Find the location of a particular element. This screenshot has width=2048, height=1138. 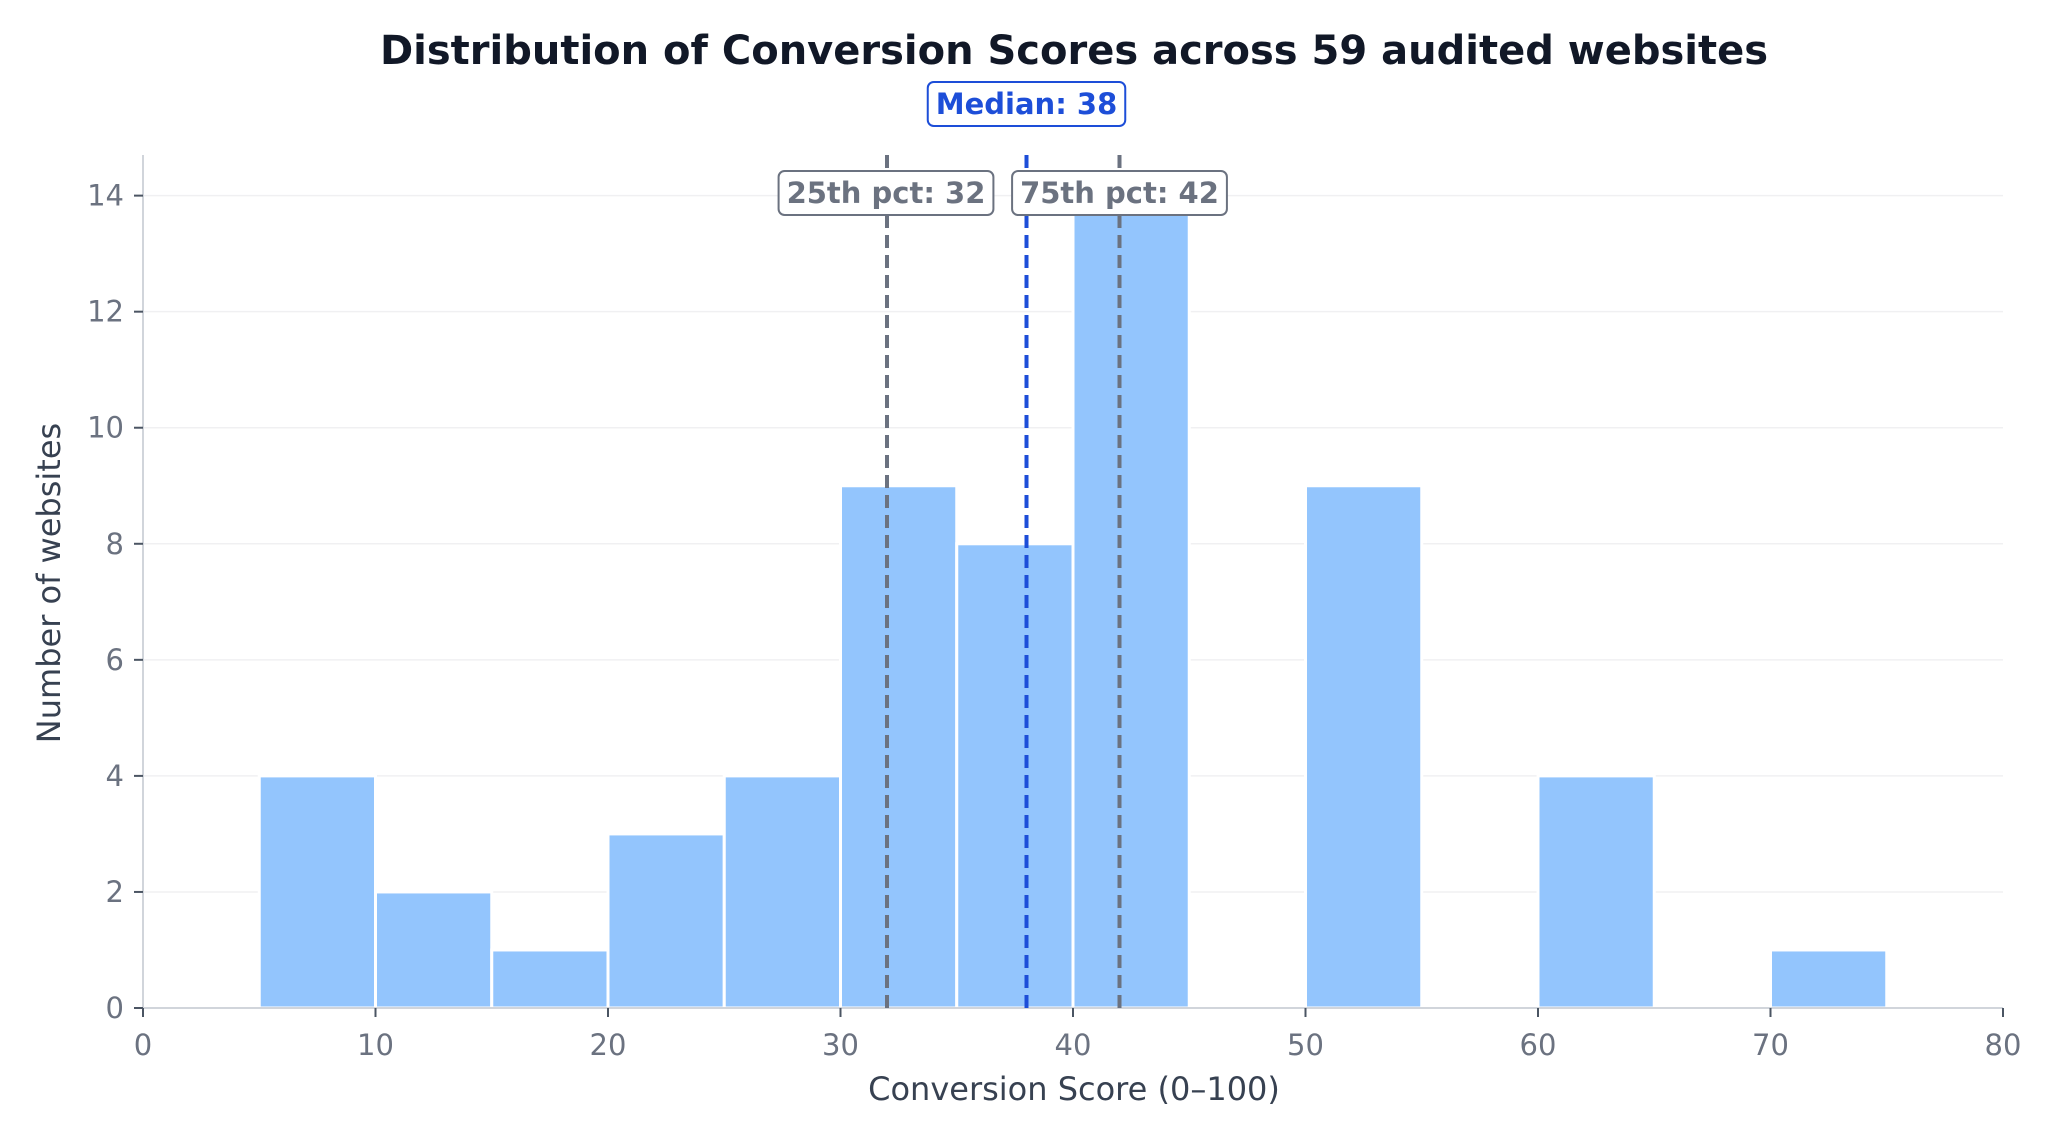

p75-label: 75th pct: 42 is located at coordinates (1119, 193).